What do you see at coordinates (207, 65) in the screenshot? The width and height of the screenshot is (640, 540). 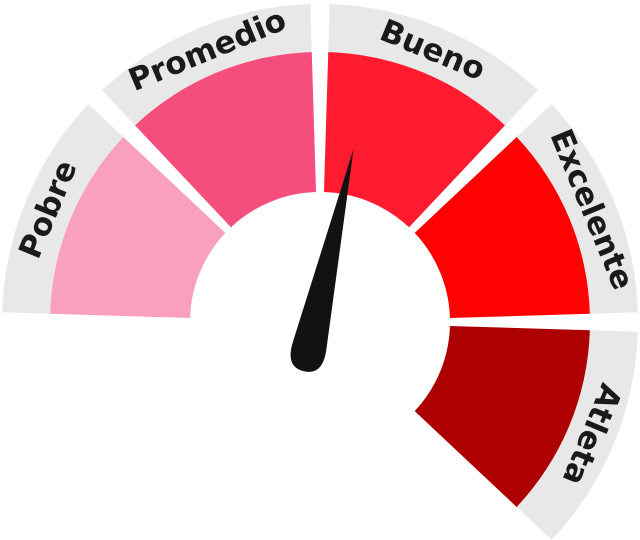 I see `label-band-promedio` at bounding box center [207, 65].